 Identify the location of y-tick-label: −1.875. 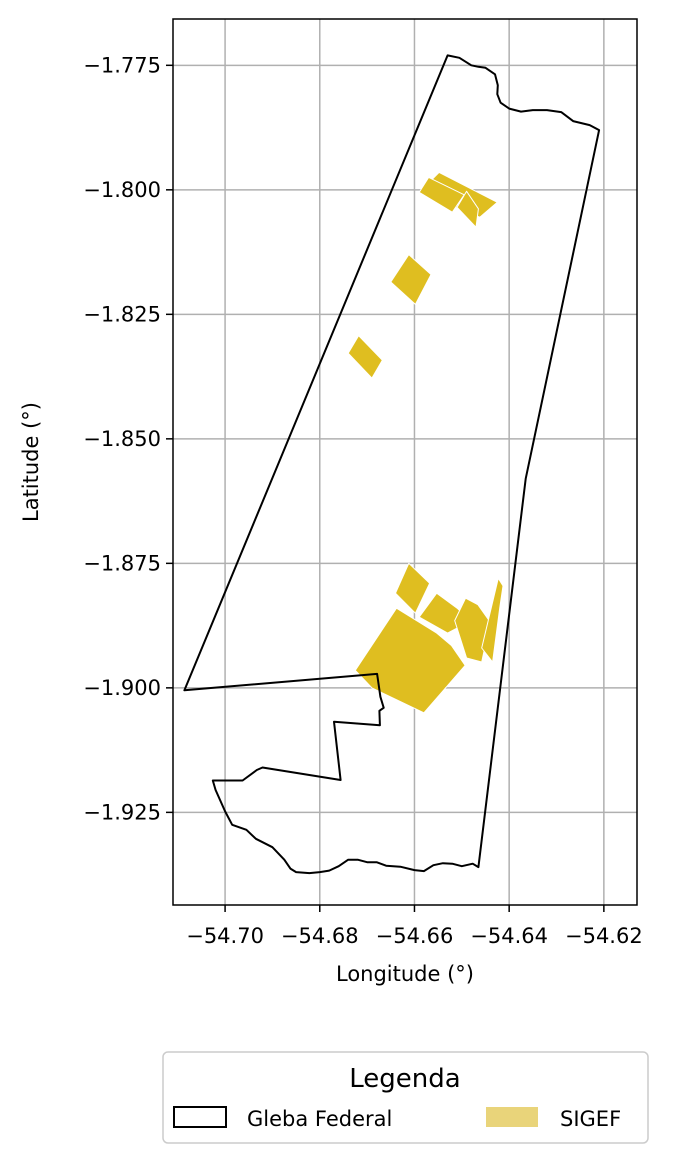
(122, 563).